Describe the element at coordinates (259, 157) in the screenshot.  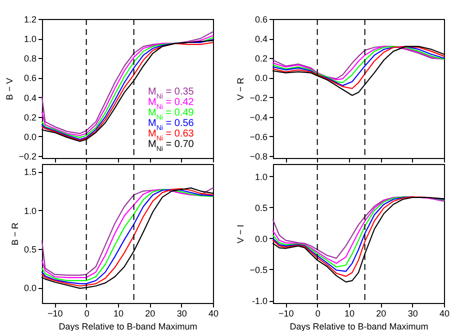
I see `y-tick-label: −0.8` at that location.